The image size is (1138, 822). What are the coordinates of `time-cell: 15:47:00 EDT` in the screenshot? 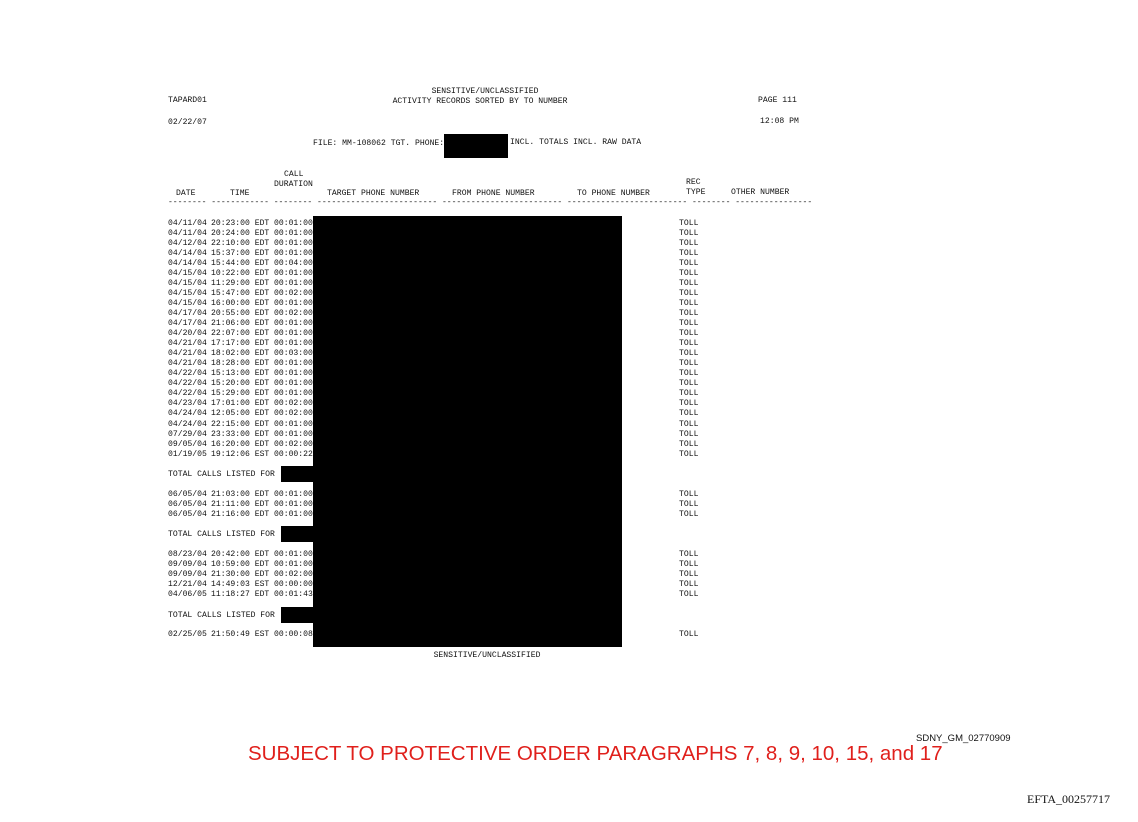 It's located at (240, 293).